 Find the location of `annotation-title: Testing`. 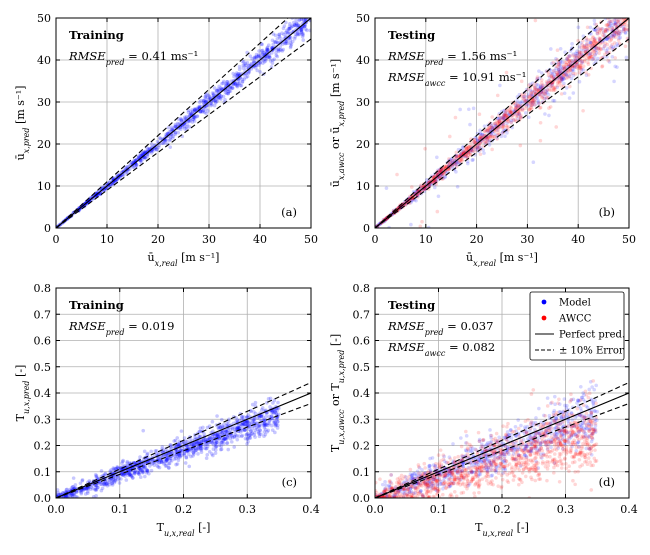

annotation-title: Testing is located at coordinates (411, 35).